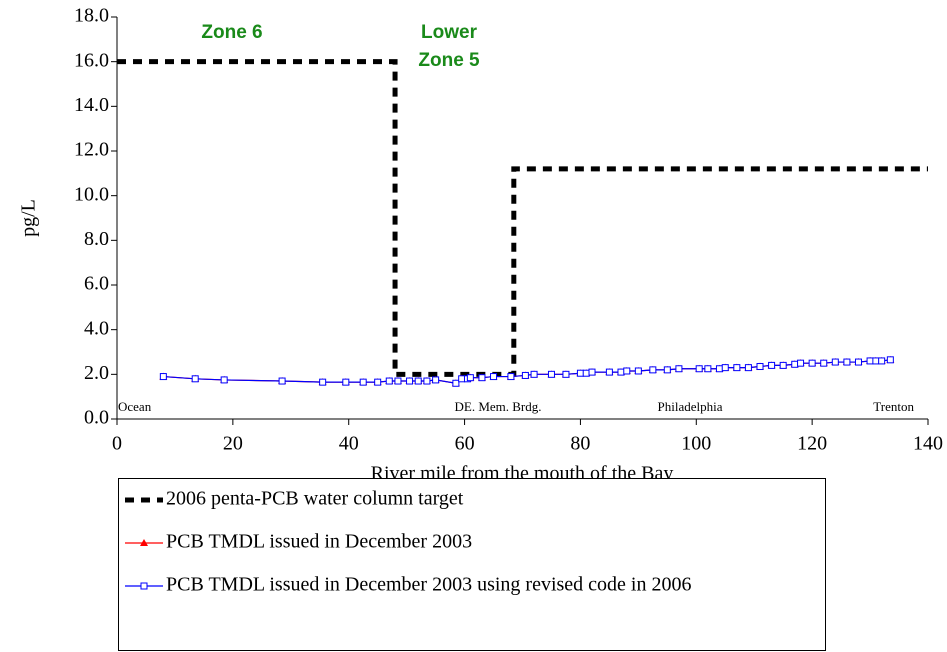 The width and height of the screenshot is (947, 652). I want to click on zone-label: Zone 5, so click(449, 60).